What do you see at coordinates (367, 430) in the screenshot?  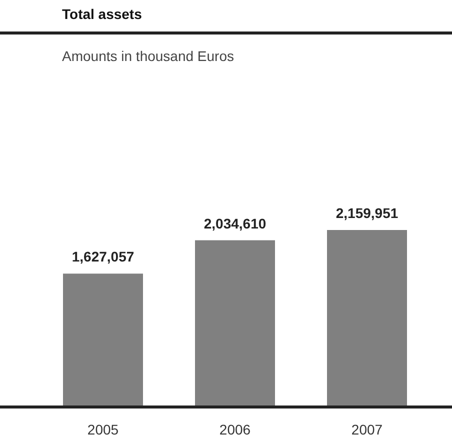 I see `x-tick-label: 2007` at bounding box center [367, 430].